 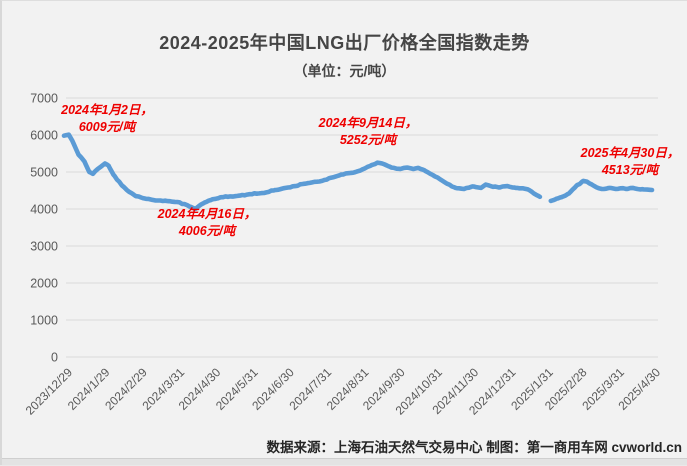 What do you see at coordinates (344, 55) in the screenshot?
I see `chart-header: 2024-2025年中国LNG出厂价格全国指数走势 （单位：元/吨）` at bounding box center [344, 55].